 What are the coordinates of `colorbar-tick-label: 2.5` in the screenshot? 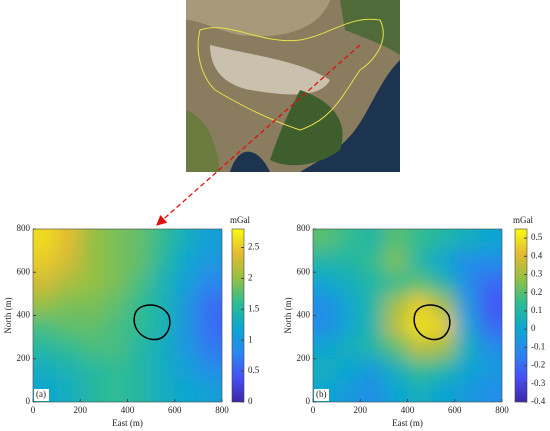 It's located at (254, 247).